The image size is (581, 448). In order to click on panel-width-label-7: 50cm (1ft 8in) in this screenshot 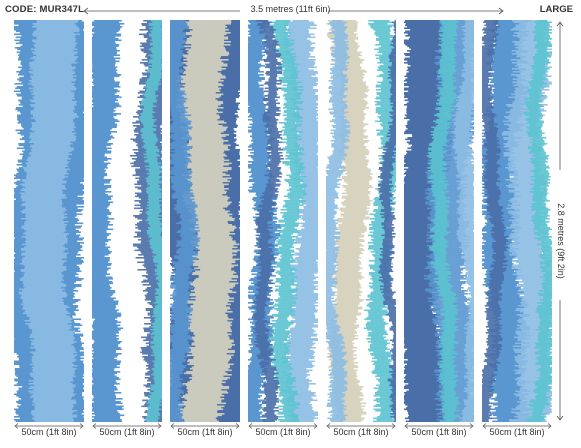, I will do `click(517, 432)`.